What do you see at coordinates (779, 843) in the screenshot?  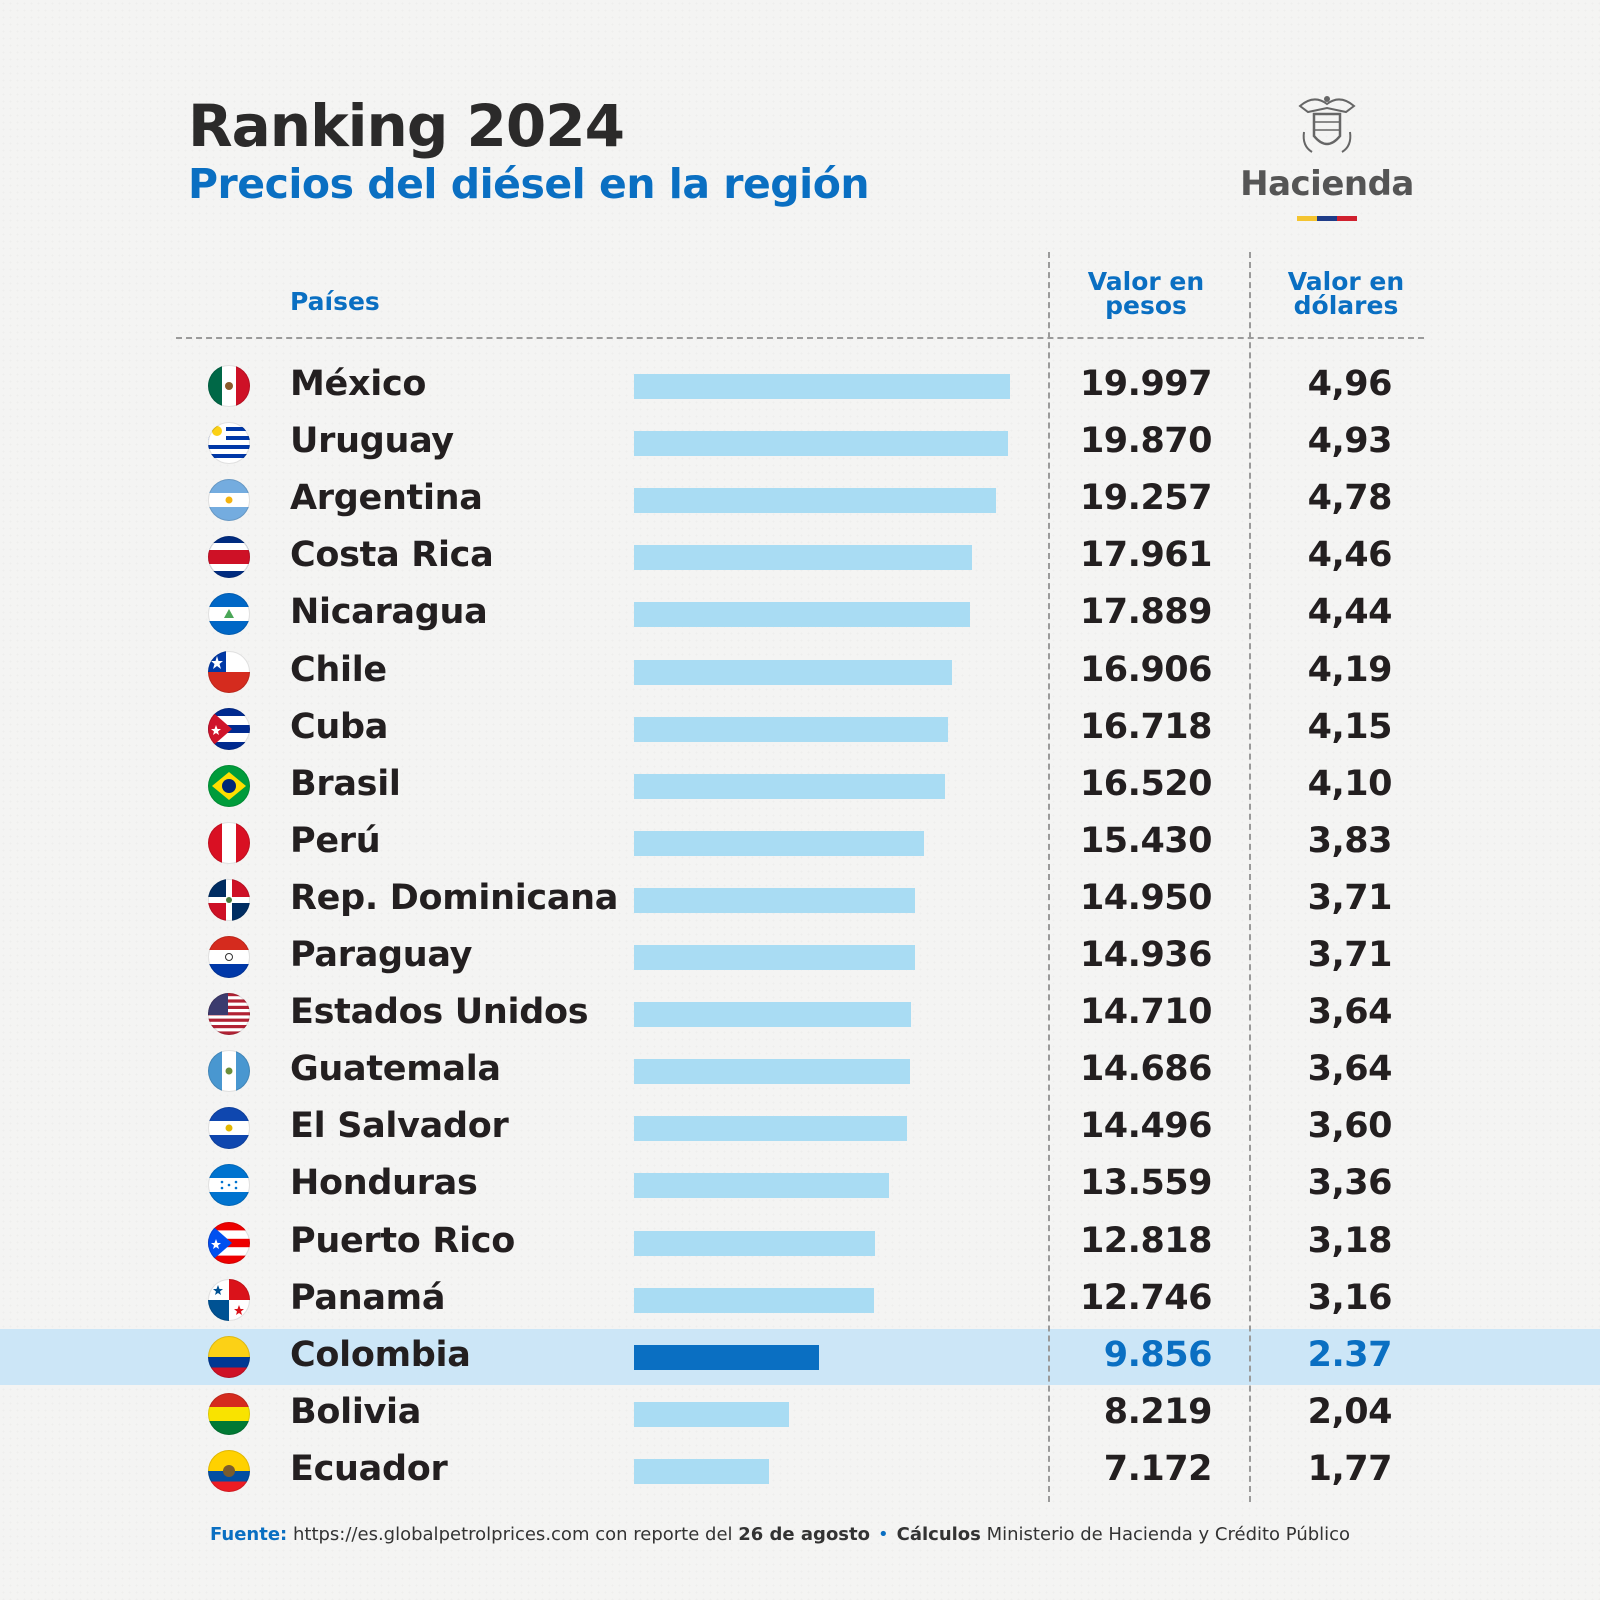 I see `bar-peru` at bounding box center [779, 843].